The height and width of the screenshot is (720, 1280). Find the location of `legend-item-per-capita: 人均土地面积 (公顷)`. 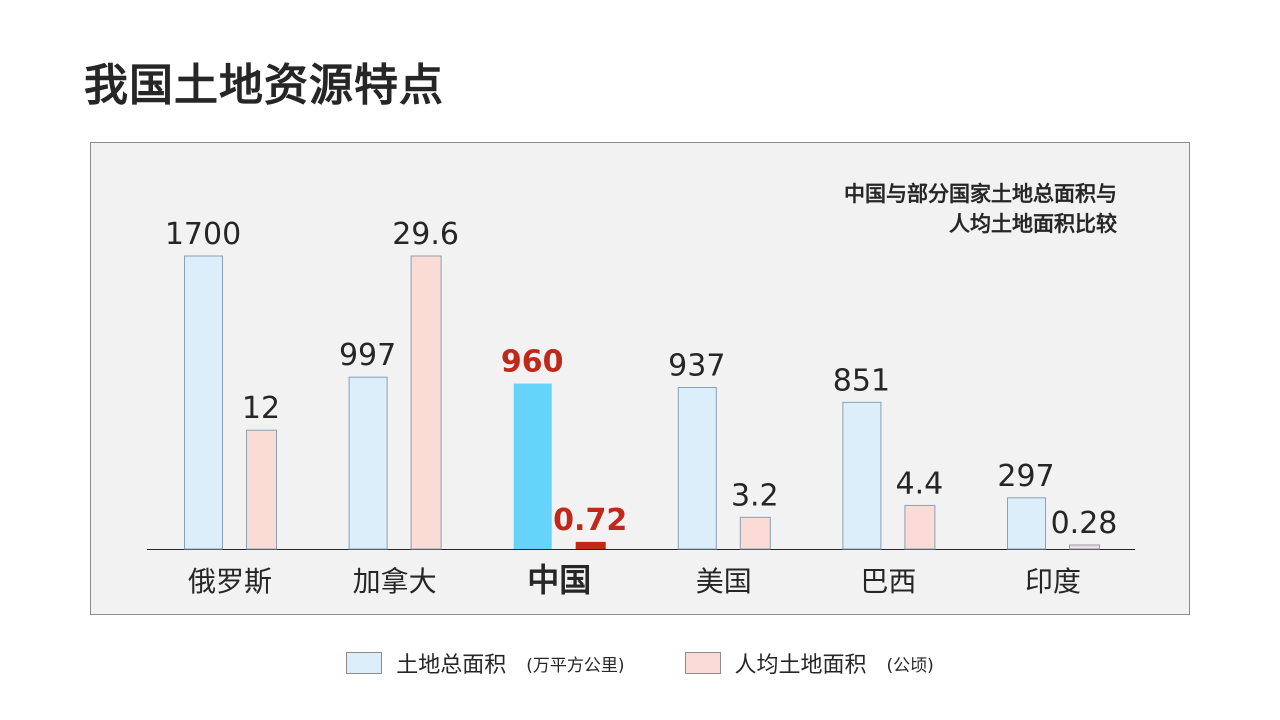

legend-item-per-capita: 人均土地面积 (公顷) is located at coordinates (809, 663).